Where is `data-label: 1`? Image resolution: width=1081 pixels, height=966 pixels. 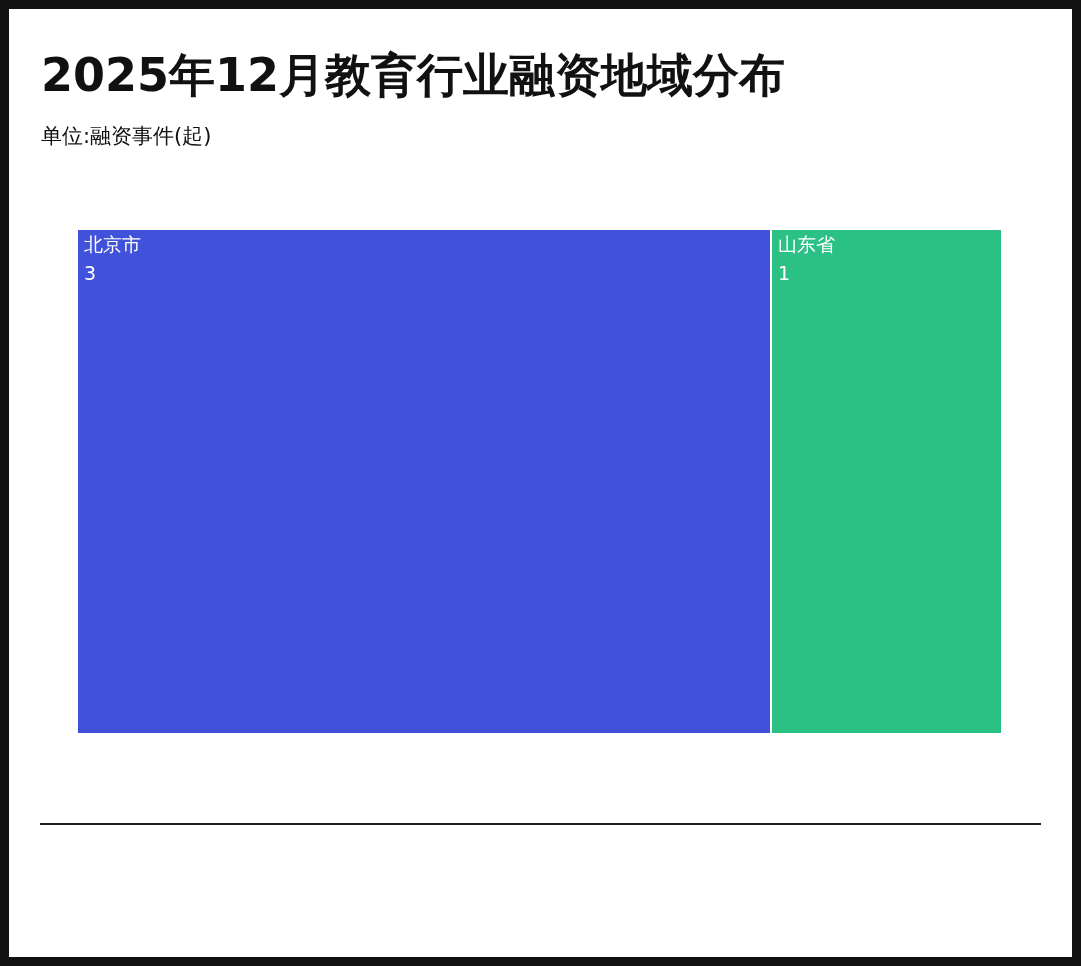
data-label: 1 is located at coordinates (784, 273).